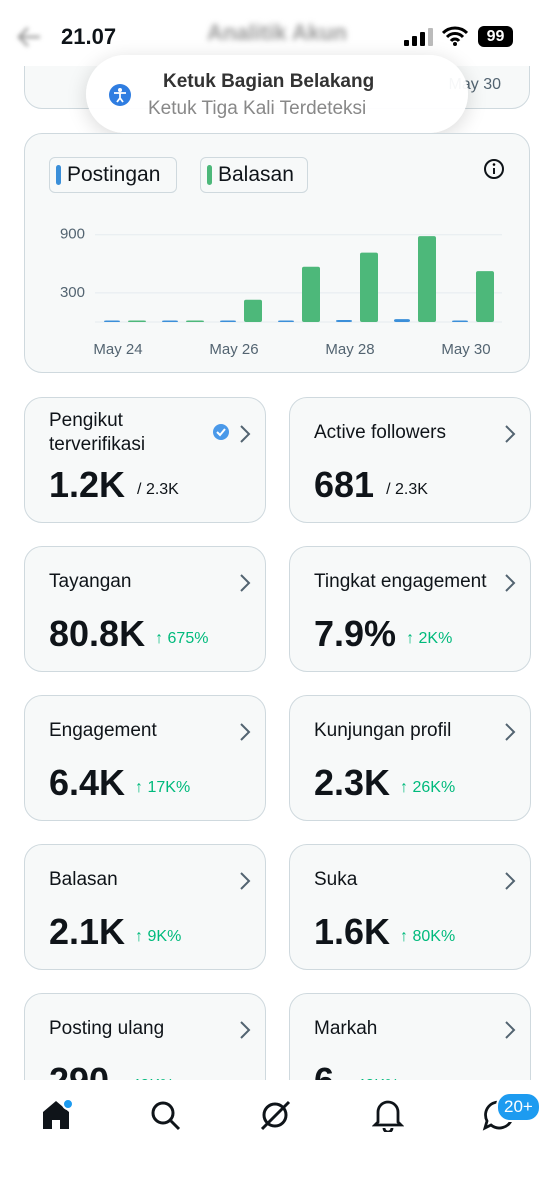 This screenshot has height=1199, width=554. Describe the element at coordinates (136, 880) in the screenshot. I see `metric-label: Balasan` at that location.